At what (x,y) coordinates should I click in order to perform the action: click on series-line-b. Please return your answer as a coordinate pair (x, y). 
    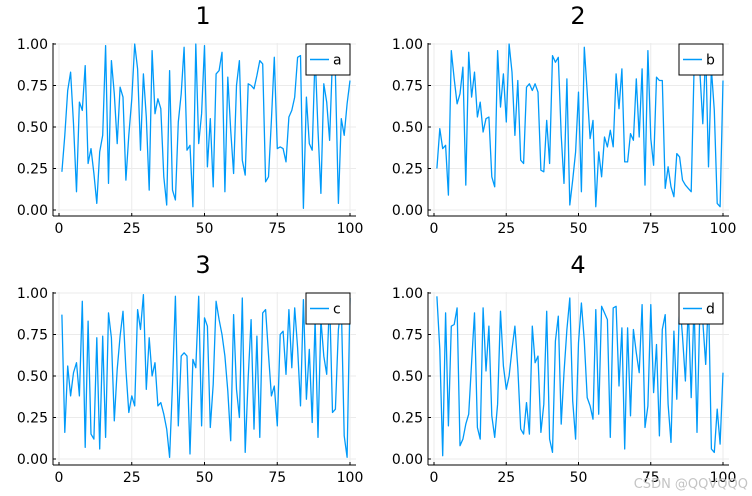
    Looking at the image, I should click on (580, 125).